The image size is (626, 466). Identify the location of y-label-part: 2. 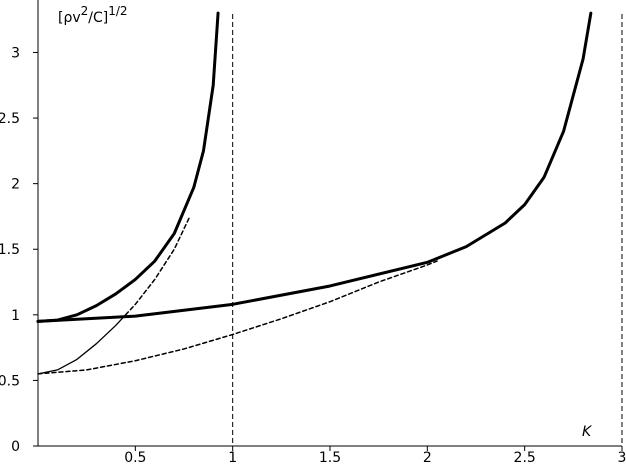
(85, 11).